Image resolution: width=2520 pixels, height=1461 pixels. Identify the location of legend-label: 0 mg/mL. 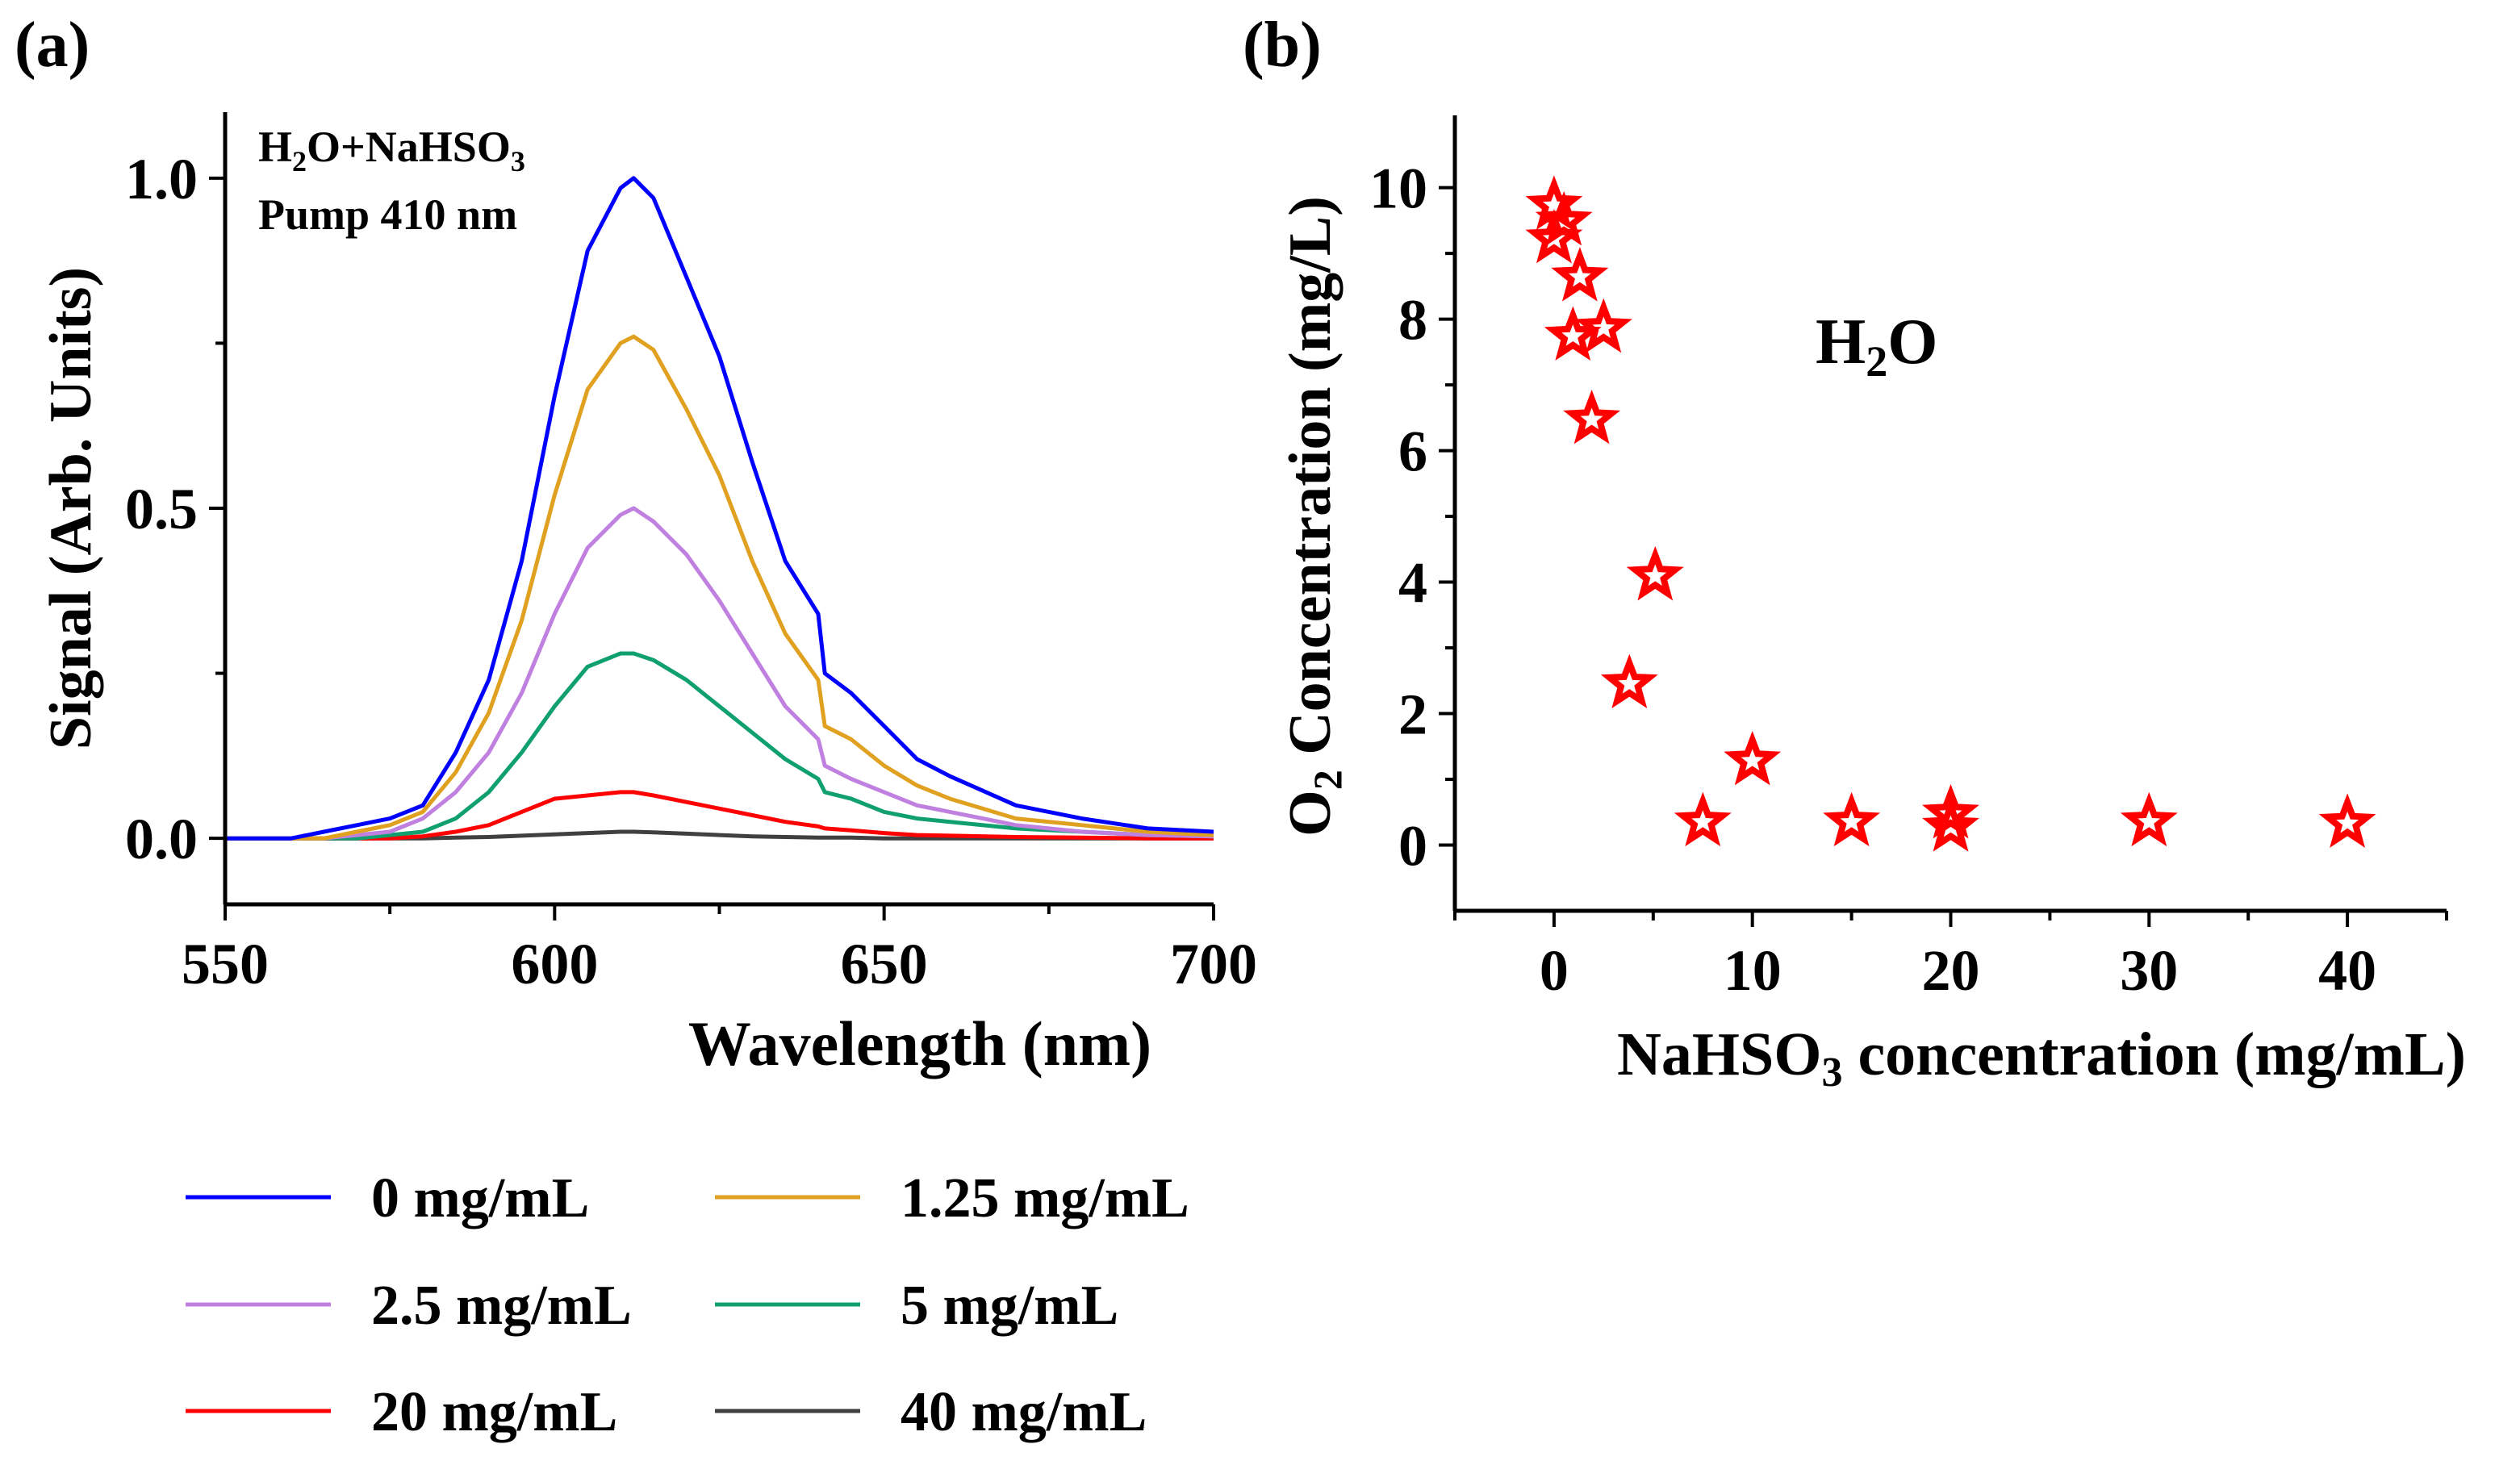
(480, 1198).